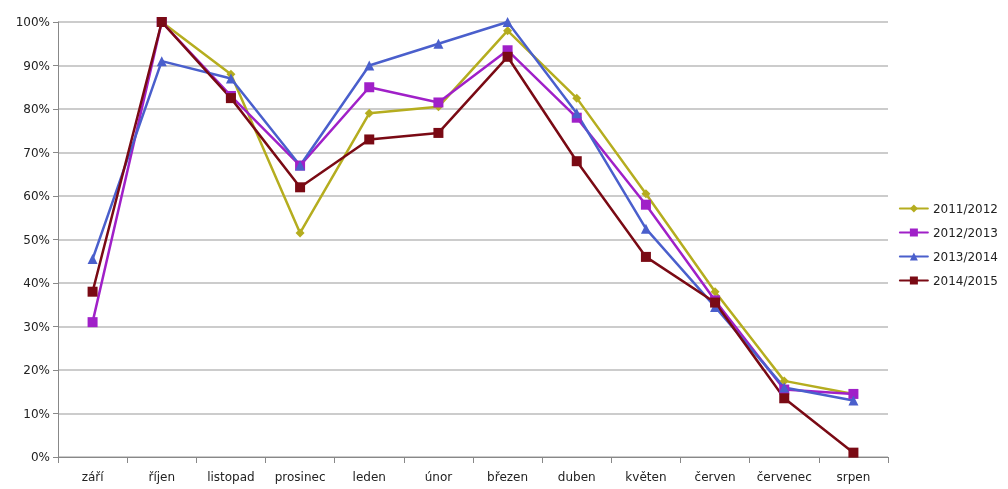 Image resolution: width=1008 pixels, height=489 pixels. Describe the element at coordinates (32, 22) in the screenshot. I see `y-tick-label: 100%` at that location.